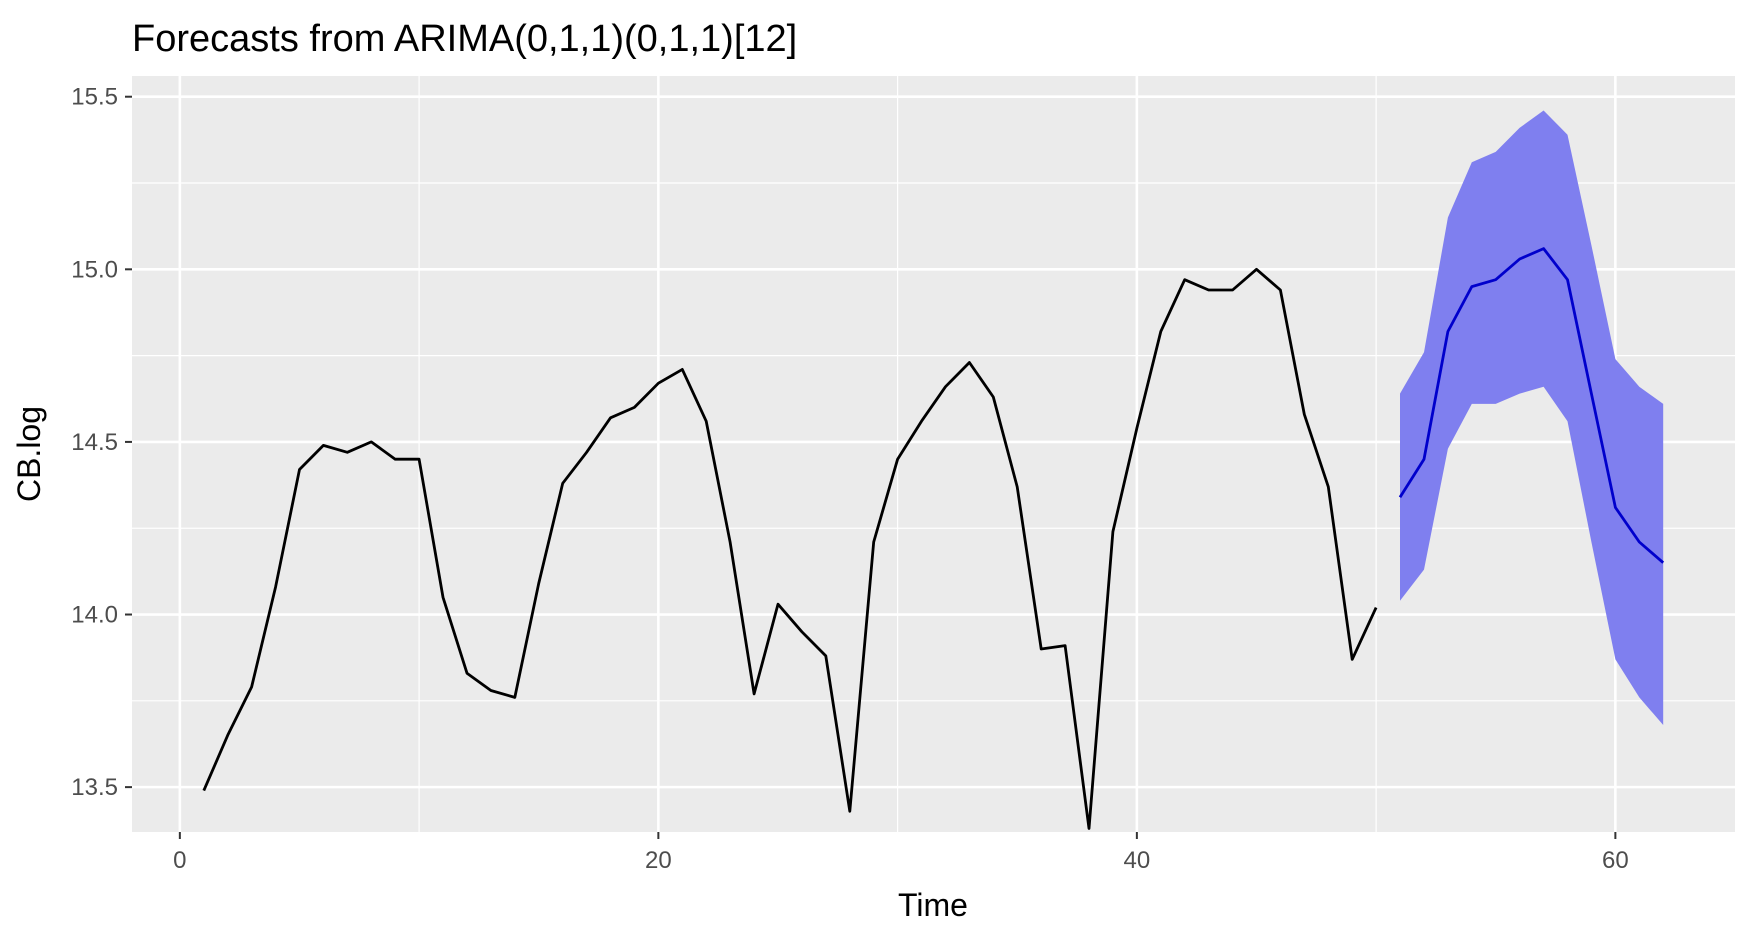 The height and width of the screenshot is (944, 1750). Describe the element at coordinates (179, 860) in the screenshot. I see `x-tick-label: 0` at that location.